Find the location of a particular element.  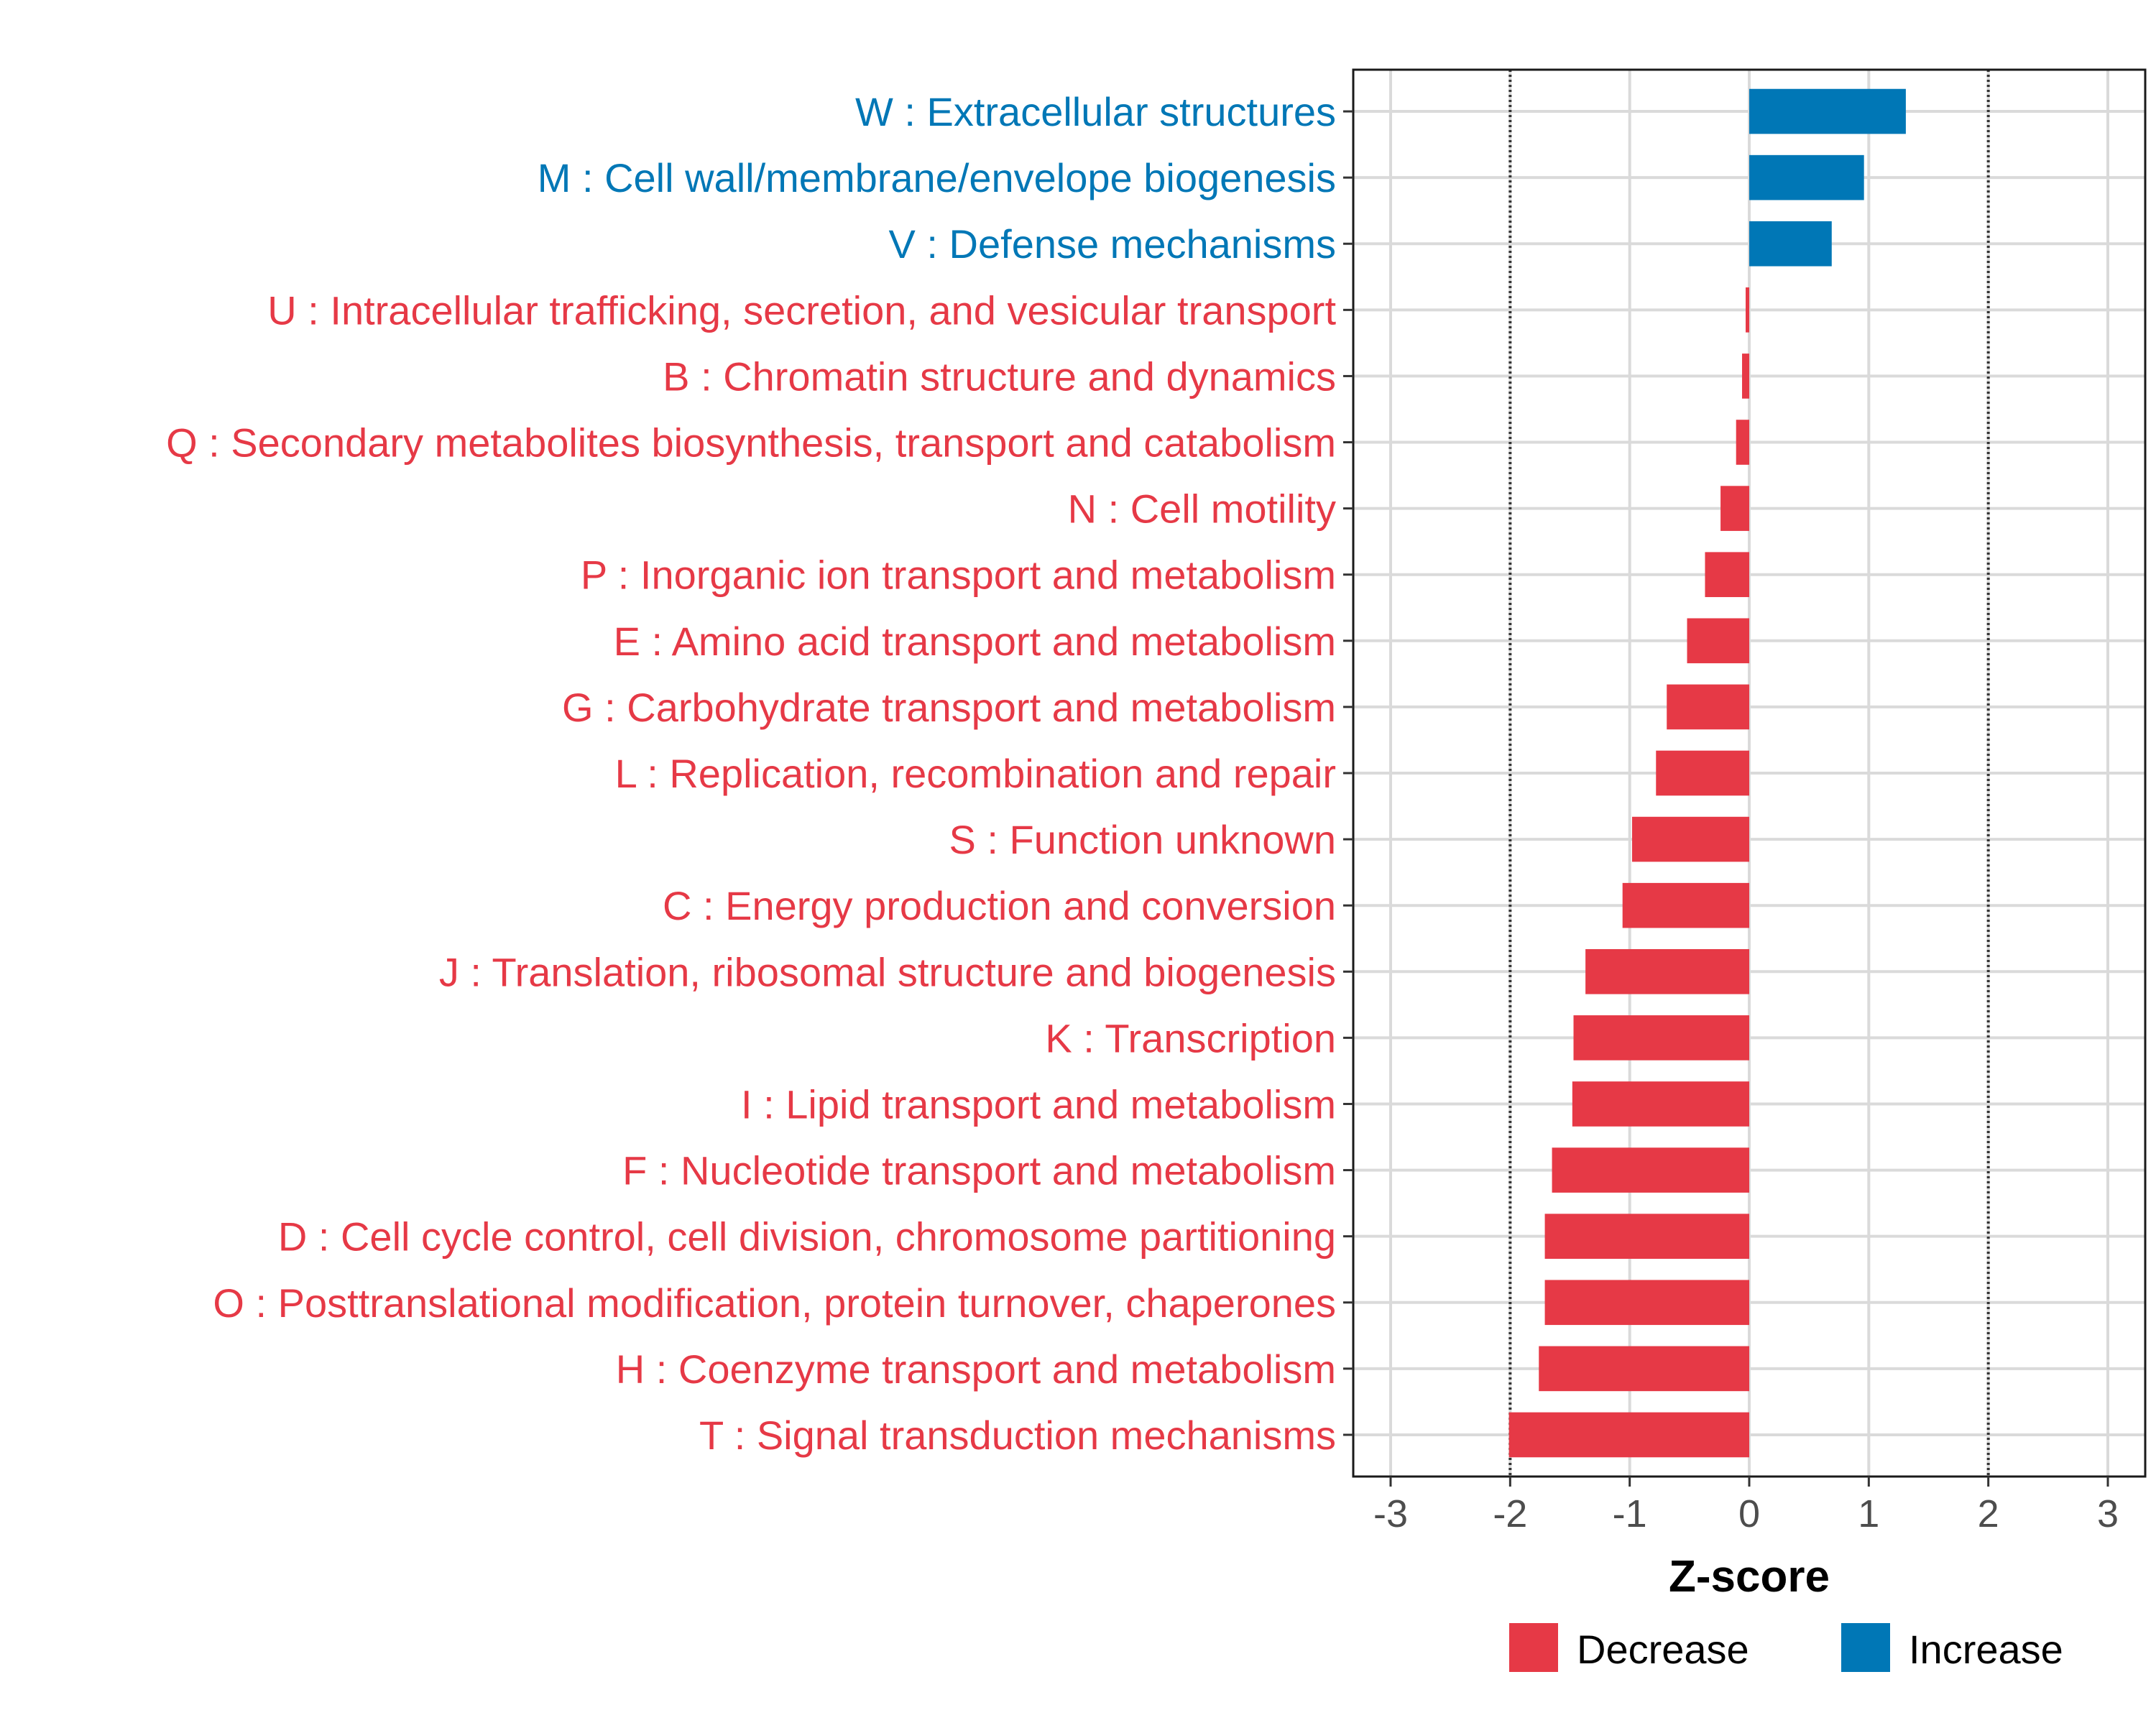

y-tick-label: C : Energy production and conversion is located at coordinates (1000, 905).